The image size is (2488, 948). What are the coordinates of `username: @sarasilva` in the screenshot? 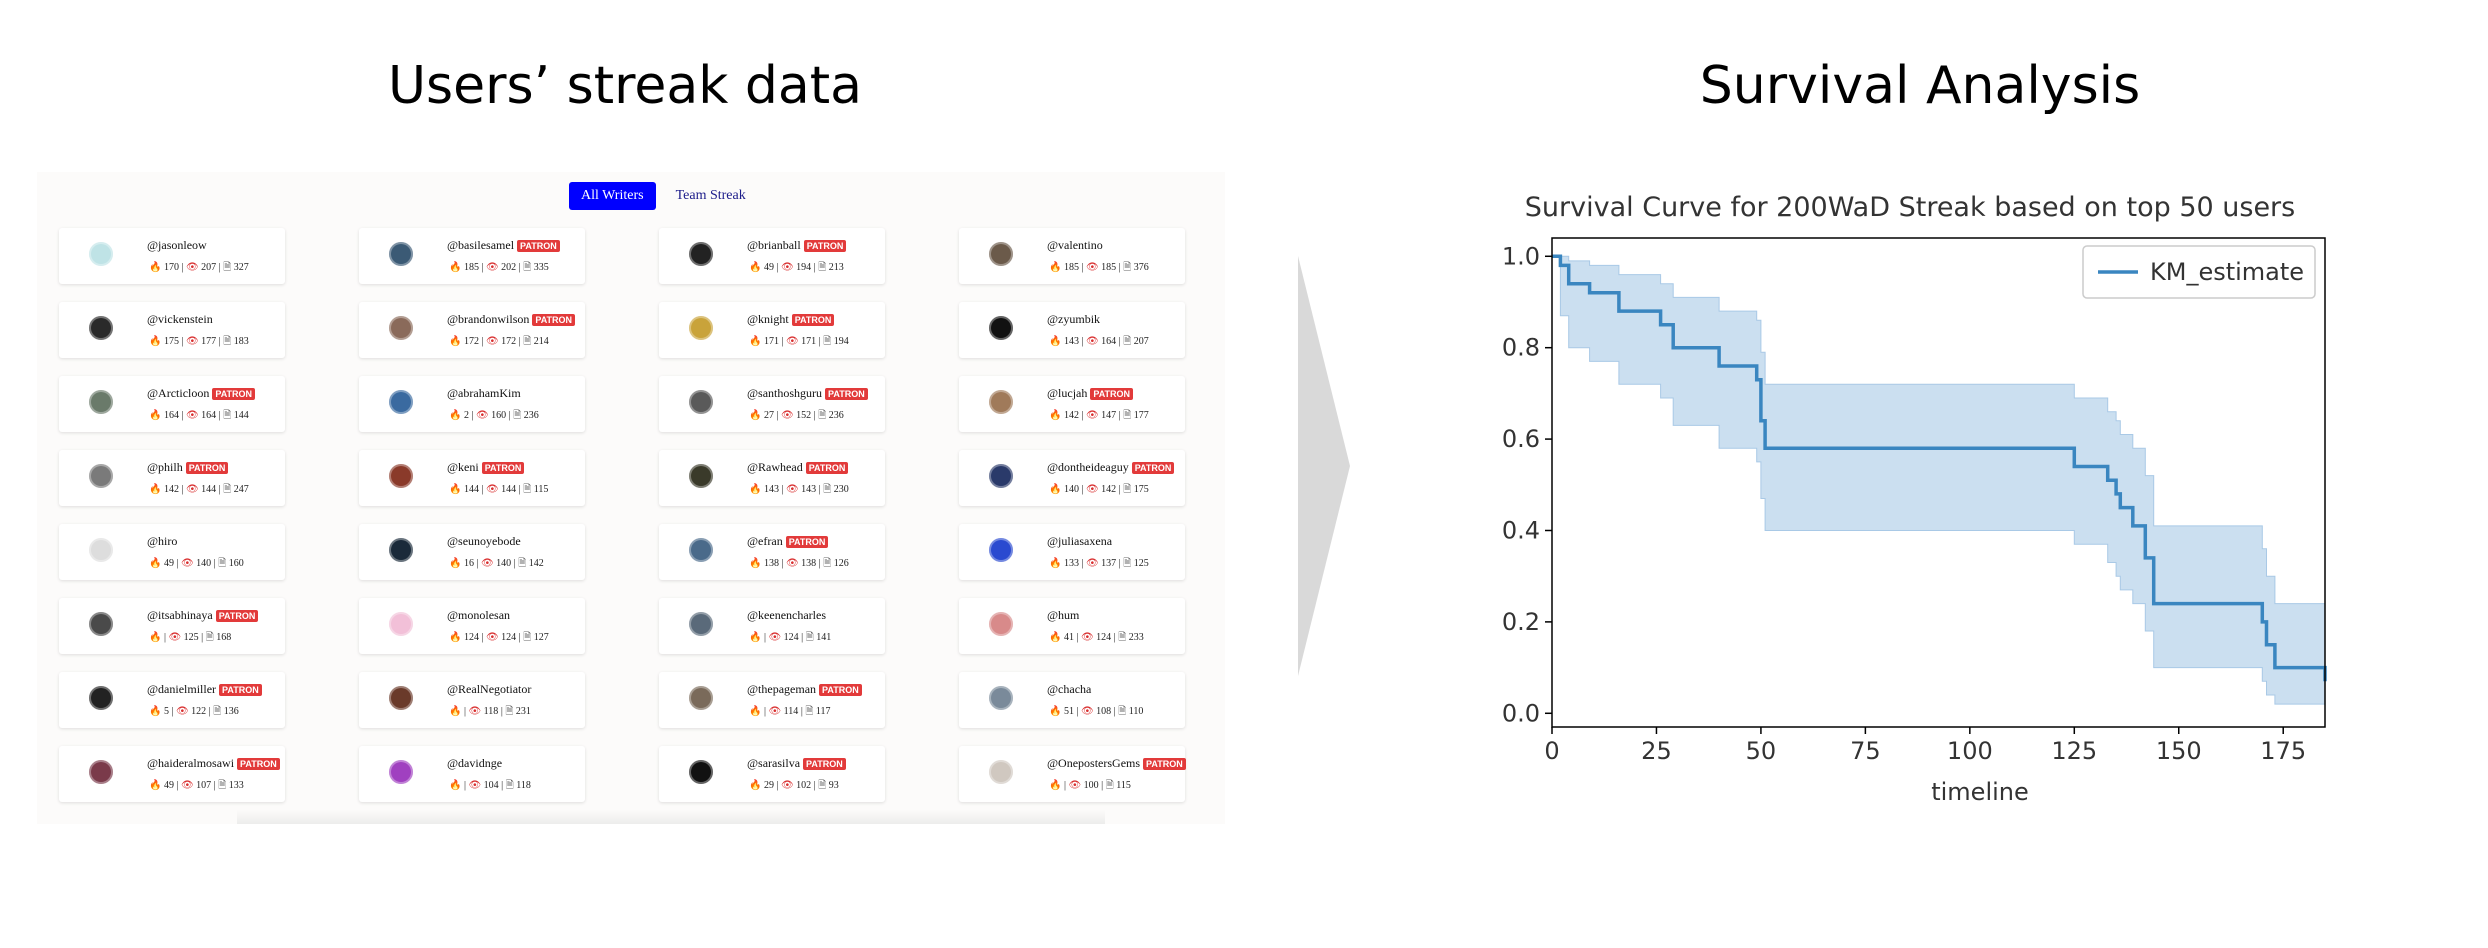 It's located at (774, 763).